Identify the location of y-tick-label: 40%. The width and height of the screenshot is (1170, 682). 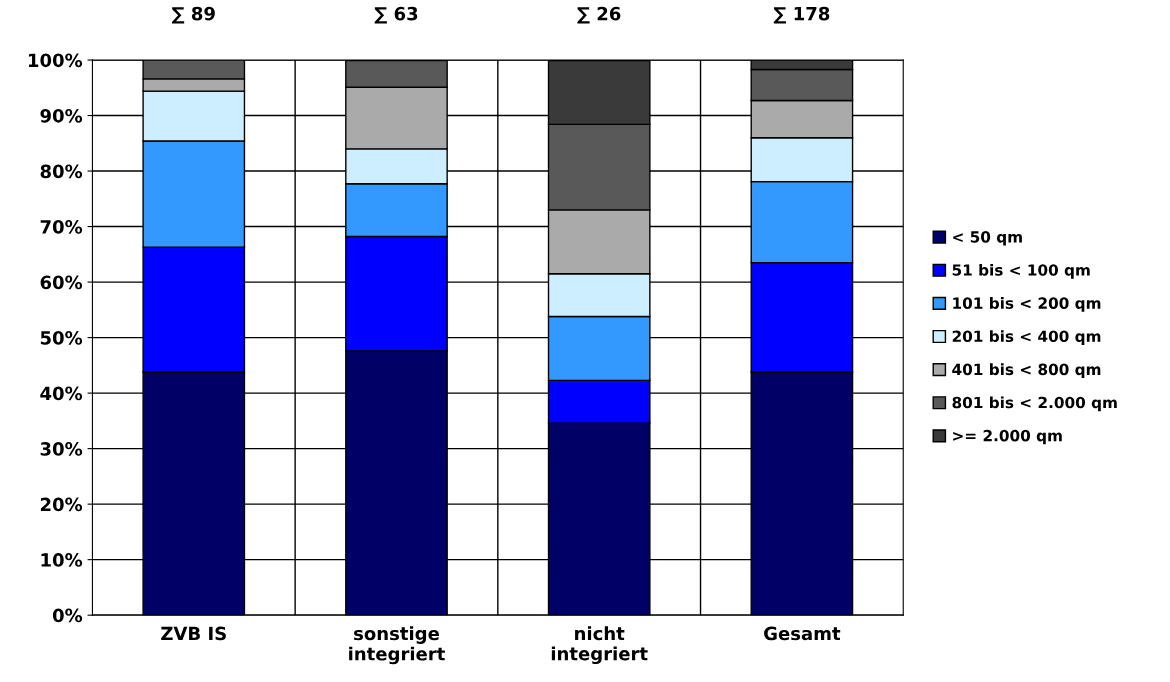
(61, 393).